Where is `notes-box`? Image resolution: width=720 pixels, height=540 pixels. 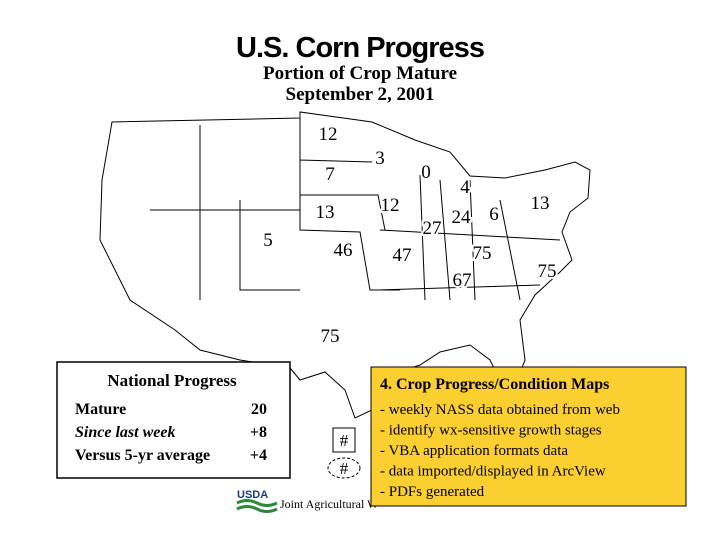 notes-box is located at coordinates (528, 436).